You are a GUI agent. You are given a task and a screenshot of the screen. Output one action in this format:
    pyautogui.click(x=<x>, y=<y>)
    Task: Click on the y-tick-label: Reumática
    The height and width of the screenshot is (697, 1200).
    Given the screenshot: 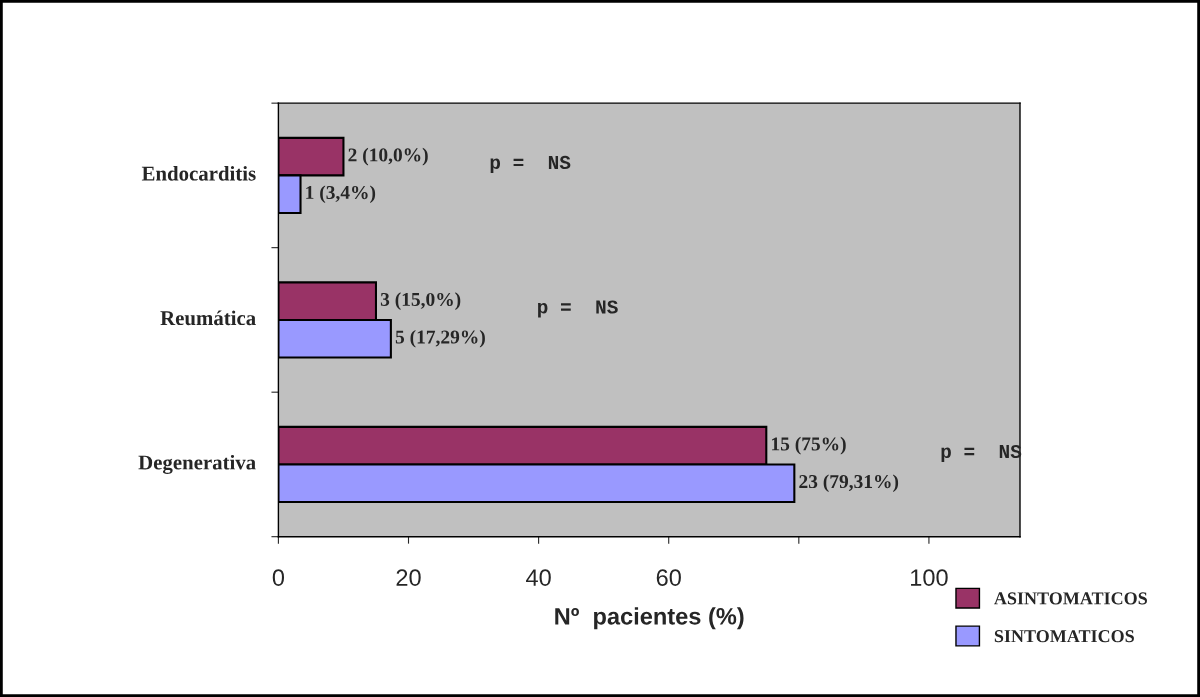 What is the action you would take?
    pyautogui.click(x=208, y=318)
    